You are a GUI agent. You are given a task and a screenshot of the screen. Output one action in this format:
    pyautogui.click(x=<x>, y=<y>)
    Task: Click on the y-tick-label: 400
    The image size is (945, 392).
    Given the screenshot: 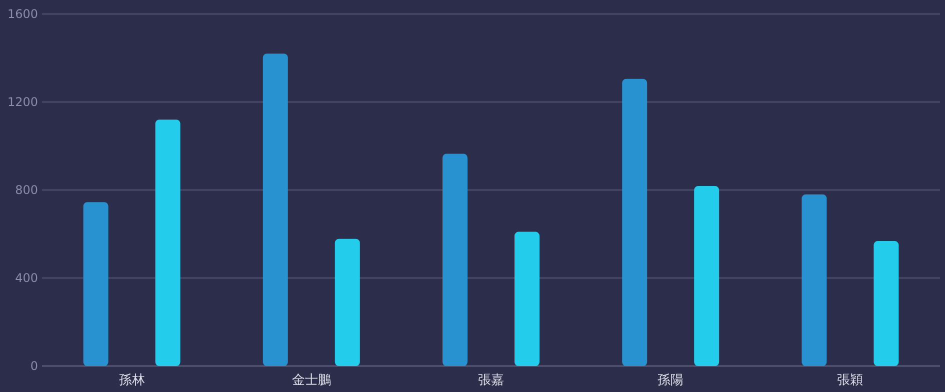 What is the action you would take?
    pyautogui.click(x=26, y=278)
    